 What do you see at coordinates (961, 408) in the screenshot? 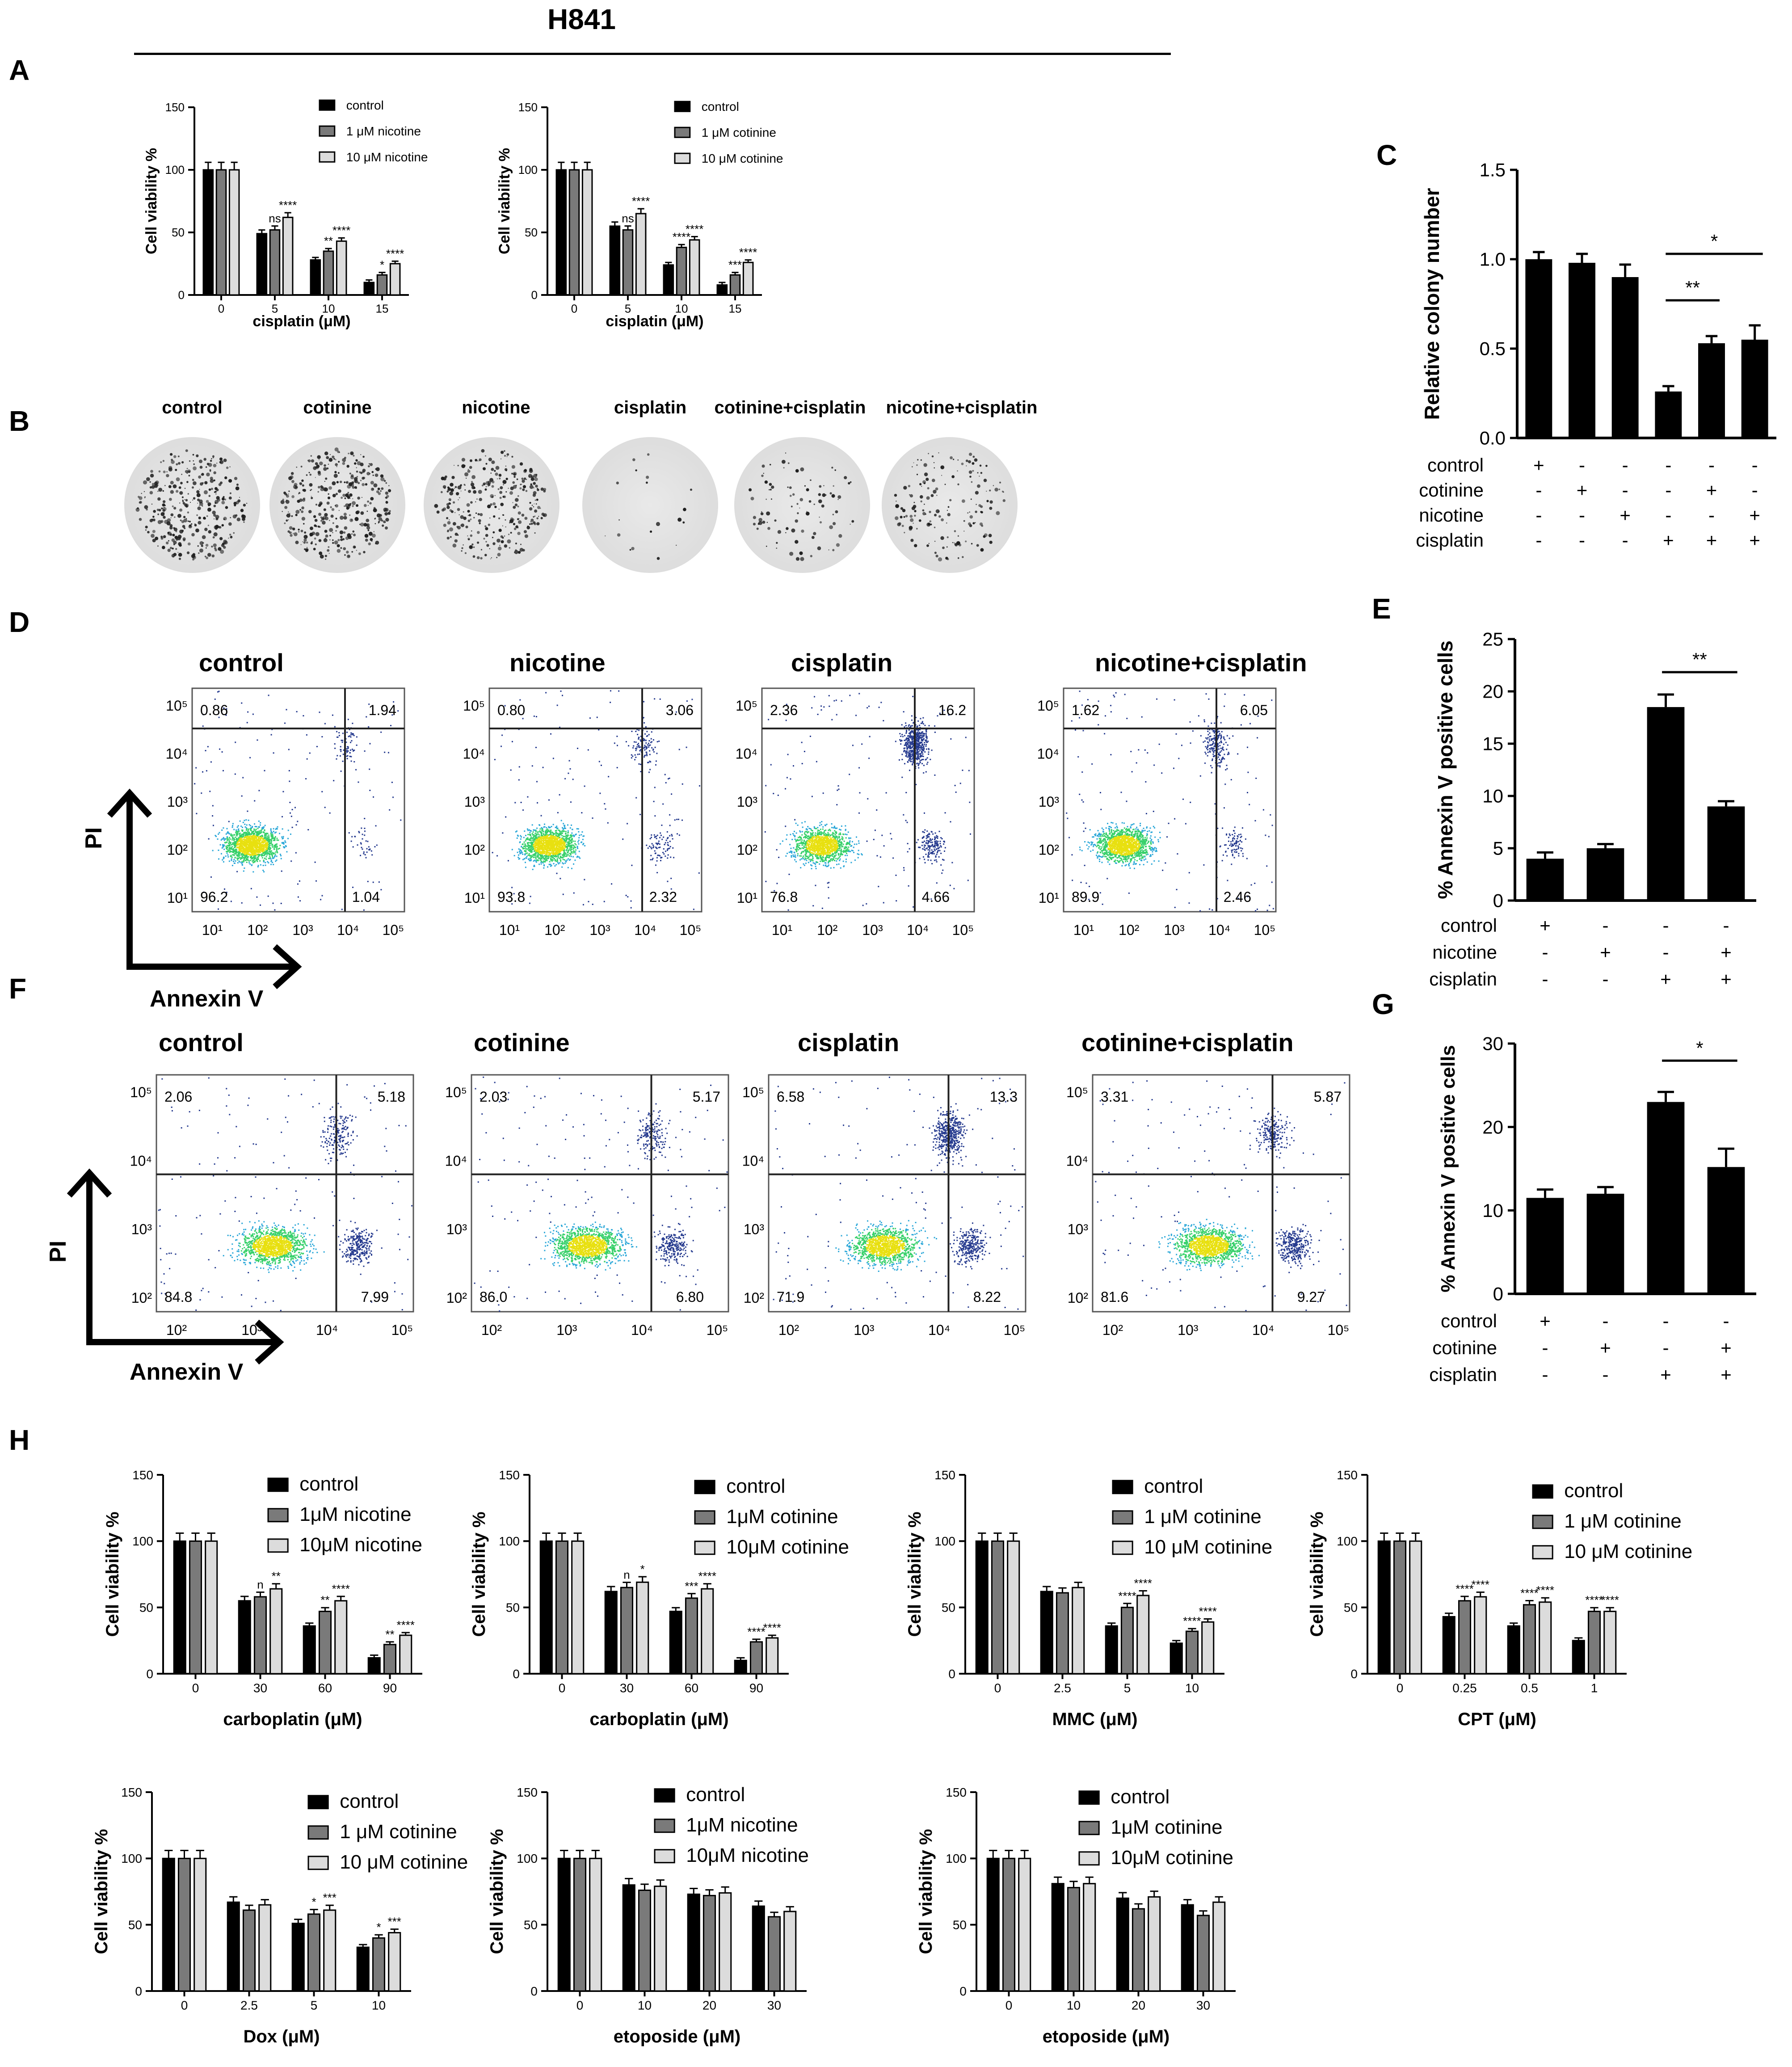
I see `plate-label: nicotine+cisplatin` at bounding box center [961, 408].